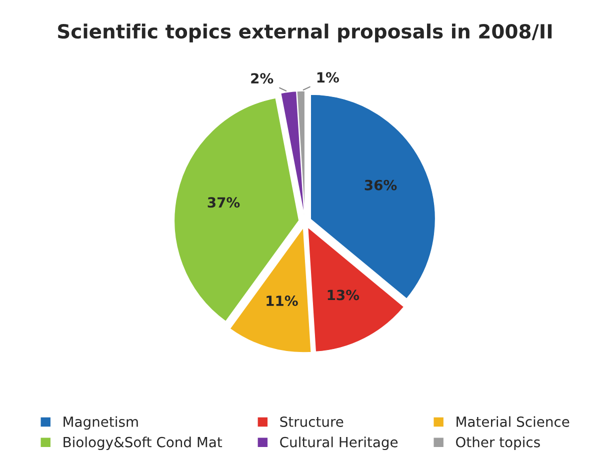 Image resolution: width=610 pixels, height=472 pixels. What do you see at coordinates (513, 421) in the screenshot?
I see `legend-label: Material Science` at bounding box center [513, 421].